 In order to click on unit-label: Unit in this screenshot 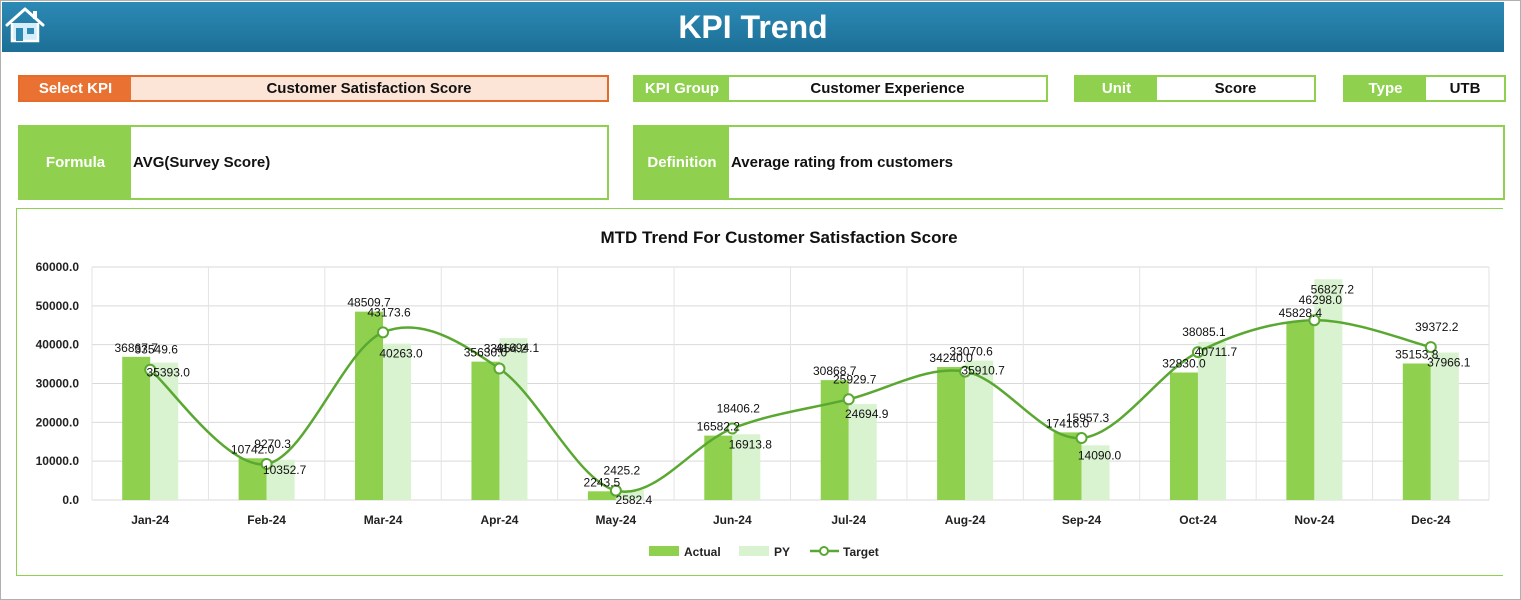, I will do `click(1116, 88)`.